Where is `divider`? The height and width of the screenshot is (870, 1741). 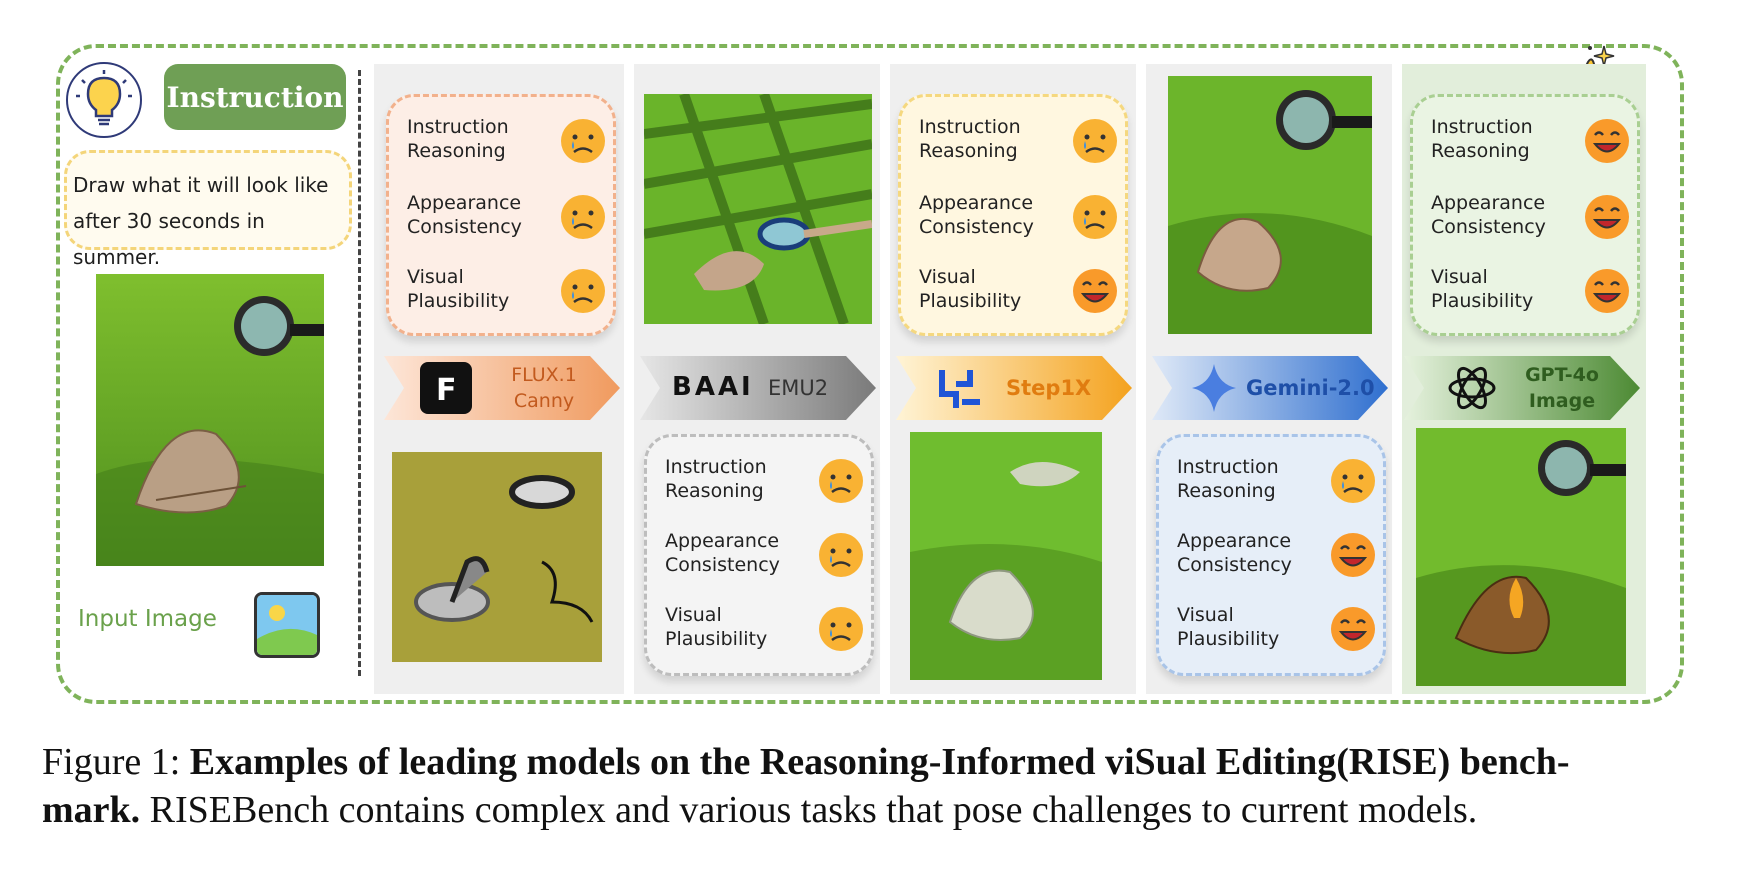 divider is located at coordinates (359, 373).